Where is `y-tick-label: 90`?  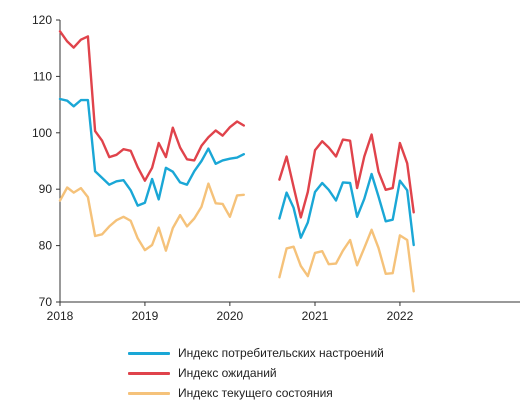 y-tick-label: 90 is located at coordinates (46, 189).